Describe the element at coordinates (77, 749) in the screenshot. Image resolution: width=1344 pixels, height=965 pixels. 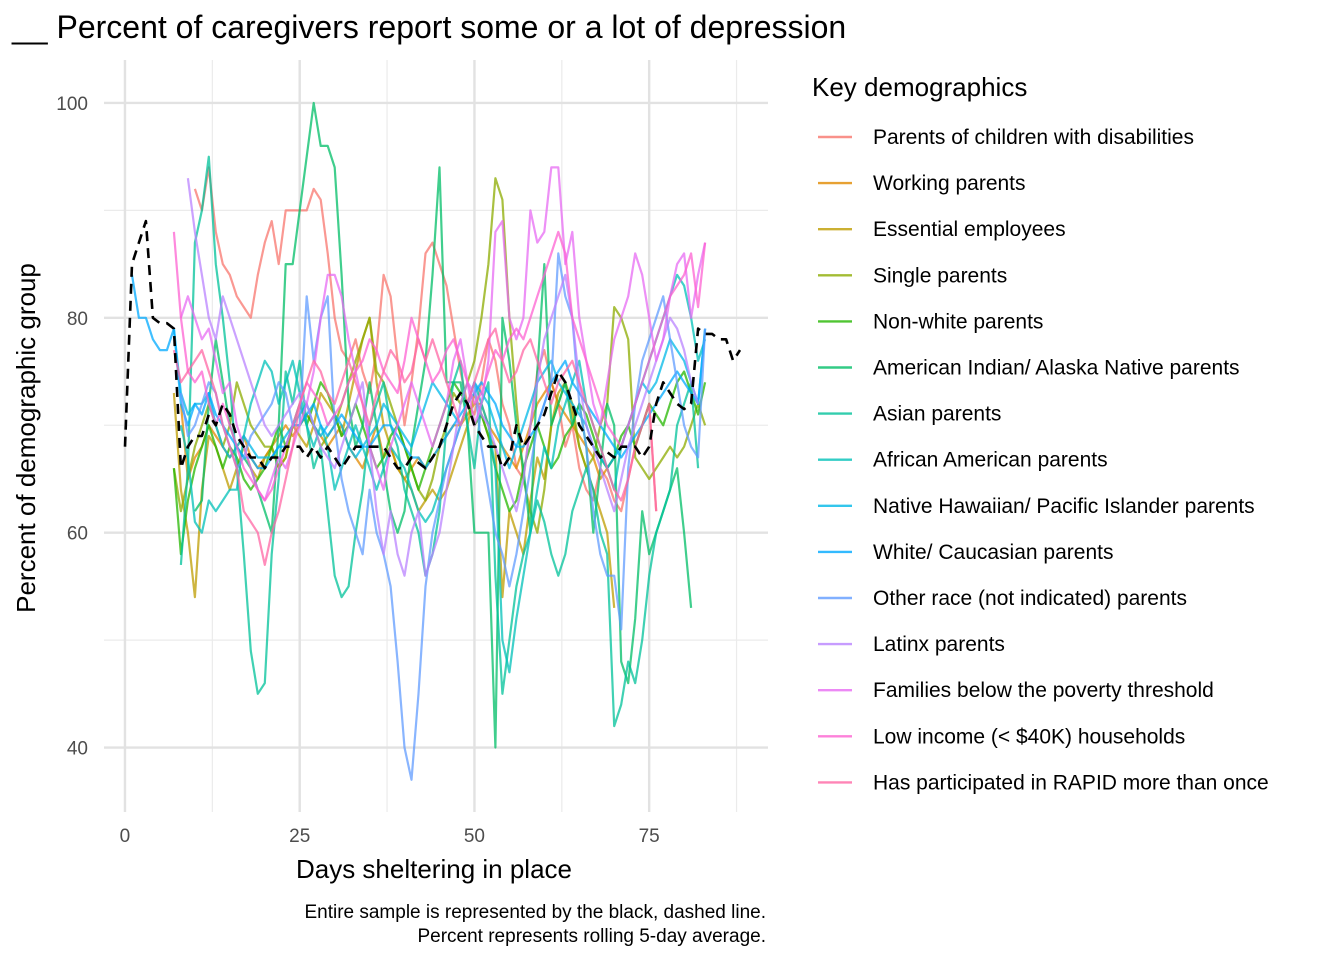
I see `y-tick-label: 40` at that location.